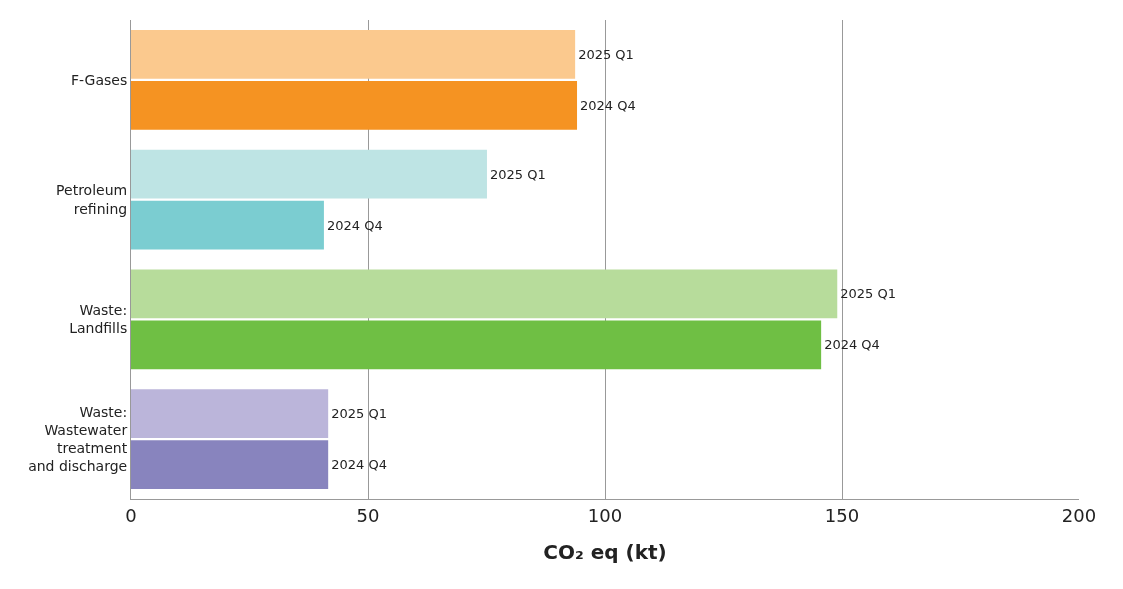  Describe the element at coordinates (605, 552) in the screenshot. I see `x-axis-title: CO₂ eq (kt)` at that location.